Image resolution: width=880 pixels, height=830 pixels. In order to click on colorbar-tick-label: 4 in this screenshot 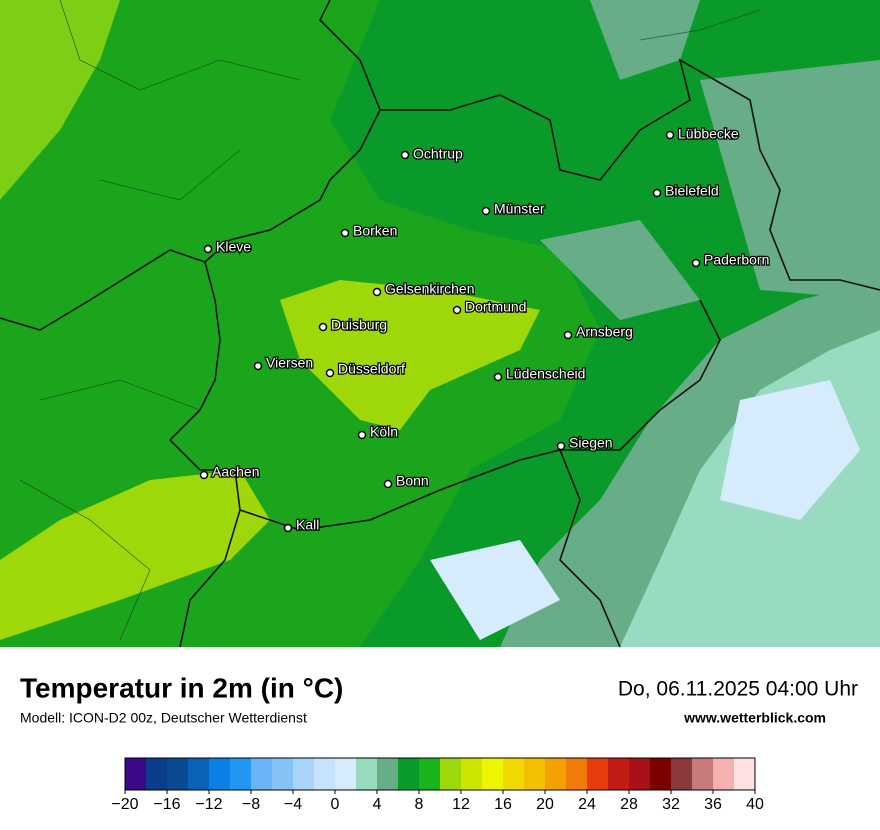, I will do `click(377, 804)`.